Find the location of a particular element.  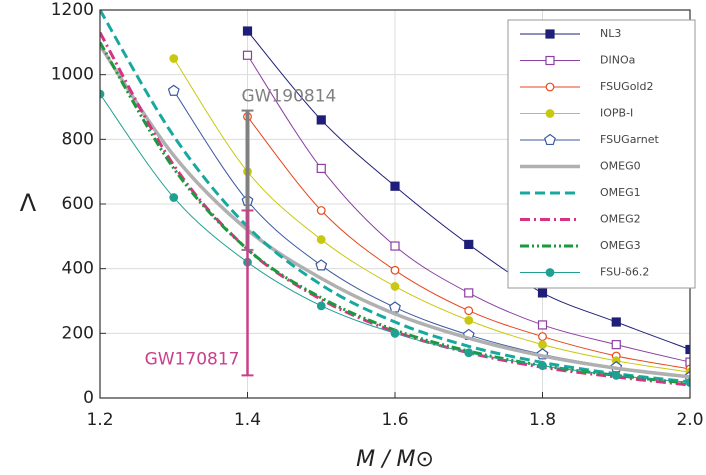

legend-label: OMEG3 is located at coordinates (620, 245).